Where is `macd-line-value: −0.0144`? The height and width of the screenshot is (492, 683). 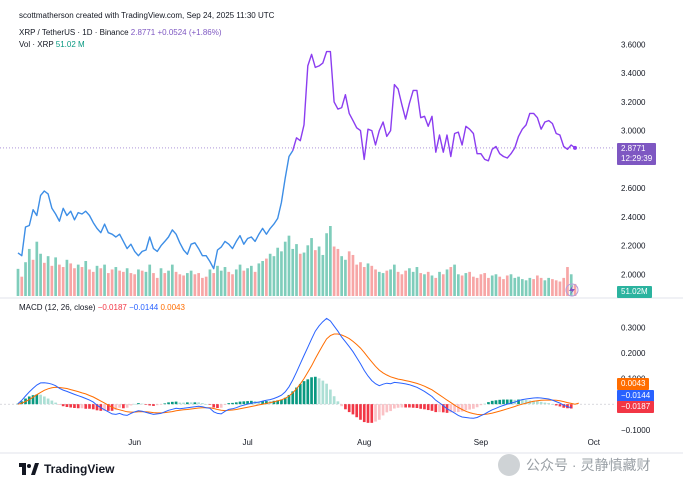
macd-line-value: −0.0144 is located at coordinates (144, 307).